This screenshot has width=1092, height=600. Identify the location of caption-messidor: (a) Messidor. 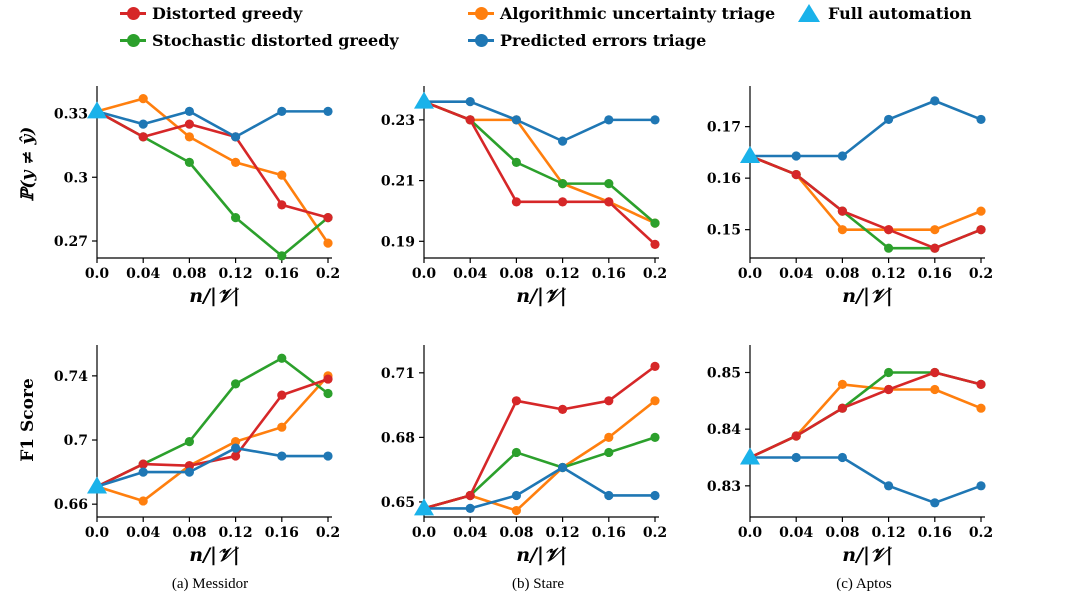
(210, 584).